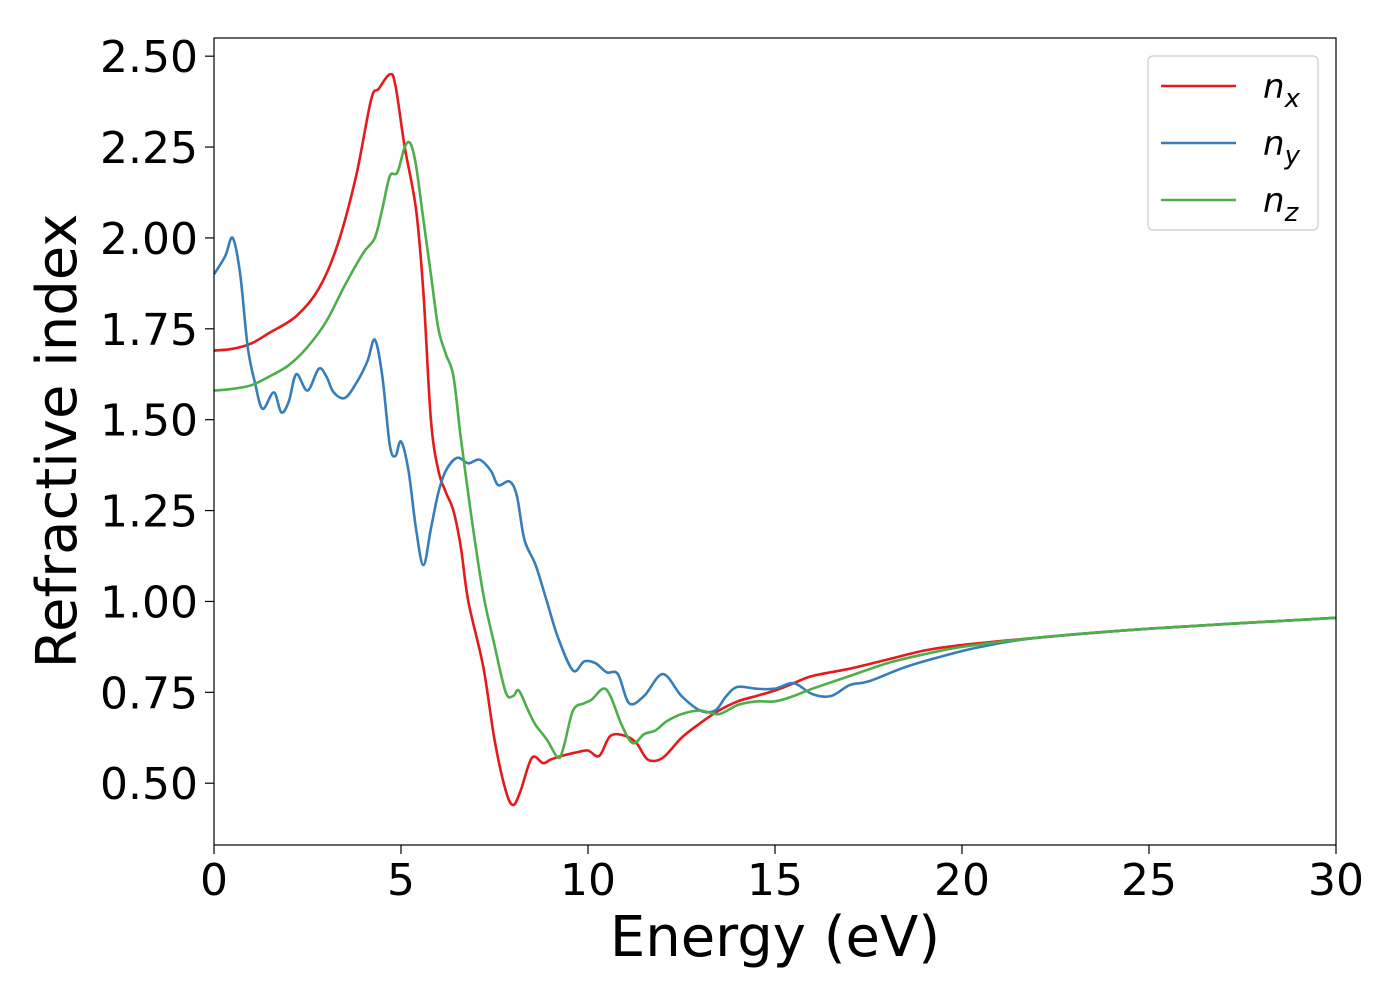  What do you see at coordinates (149, 421) in the screenshot?
I see `y-tick-label: 1.50` at bounding box center [149, 421].